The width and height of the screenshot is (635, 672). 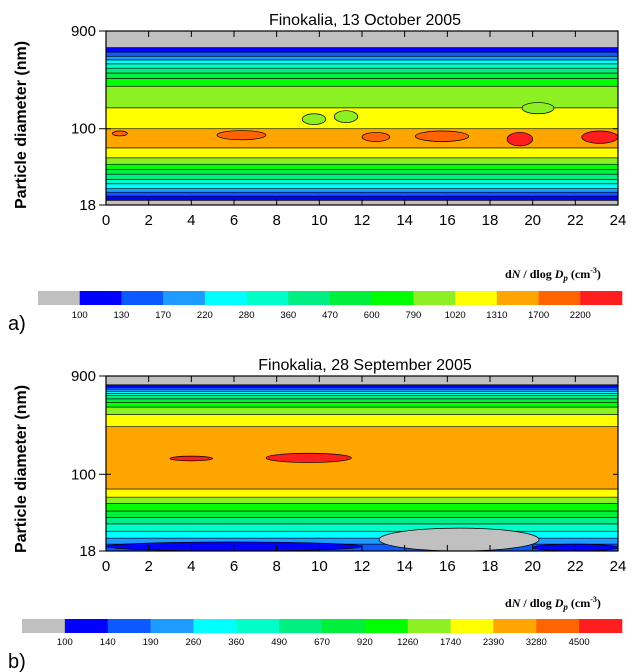 What do you see at coordinates (575, 566) in the screenshot?
I see `x-tick-label: 22` at bounding box center [575, 566].